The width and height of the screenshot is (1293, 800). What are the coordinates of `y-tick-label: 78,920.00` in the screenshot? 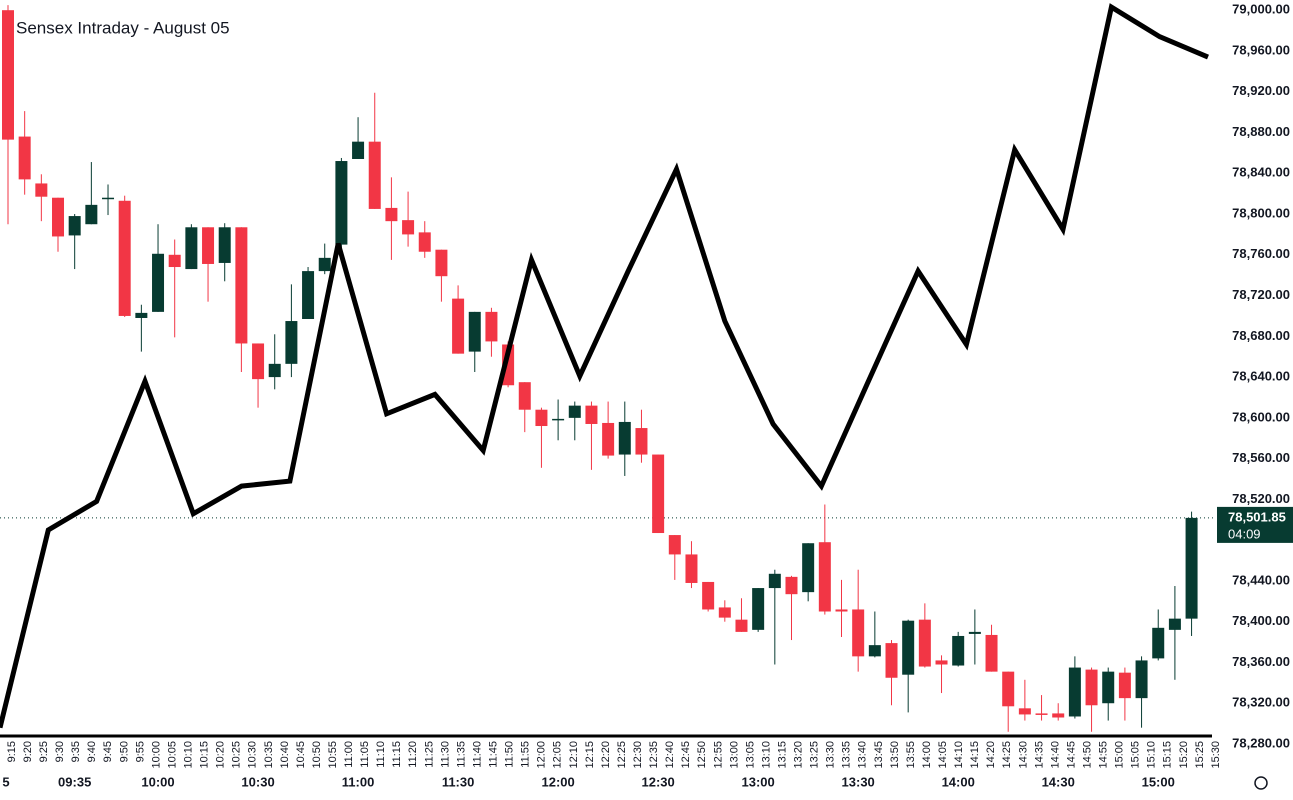 It's located at (1261, 90).